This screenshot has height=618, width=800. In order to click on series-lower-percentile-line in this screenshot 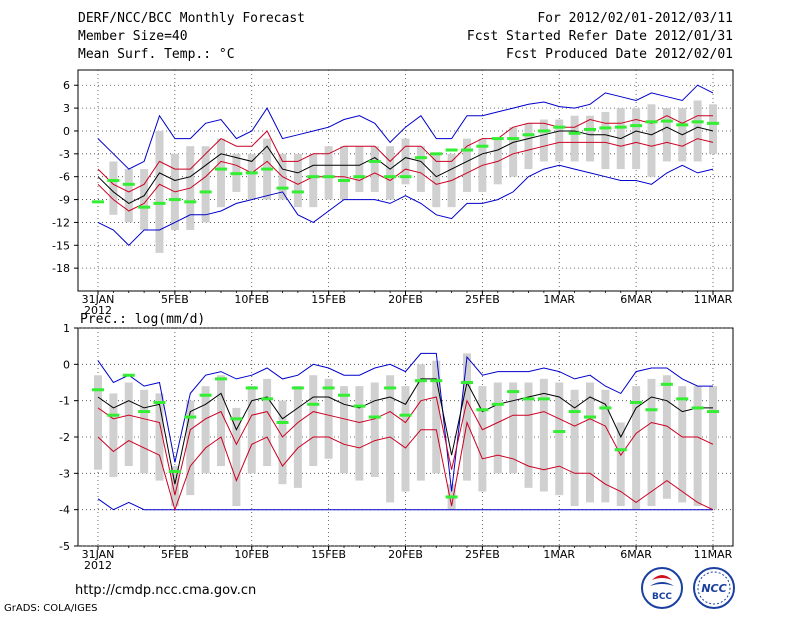, I will do `click(405, 175)`.